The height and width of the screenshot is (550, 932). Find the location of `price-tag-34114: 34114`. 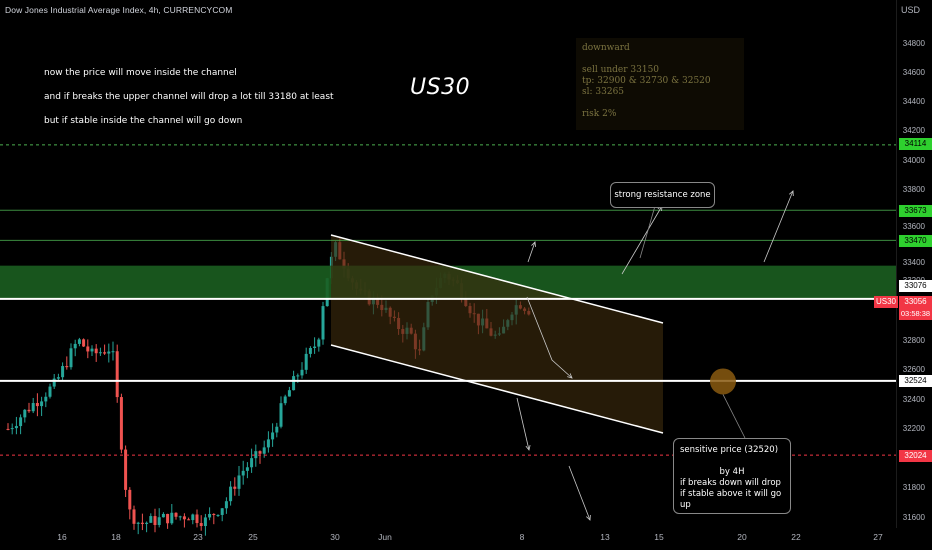

price-tag-34114: 34114 is located at coordinates (915, 144).